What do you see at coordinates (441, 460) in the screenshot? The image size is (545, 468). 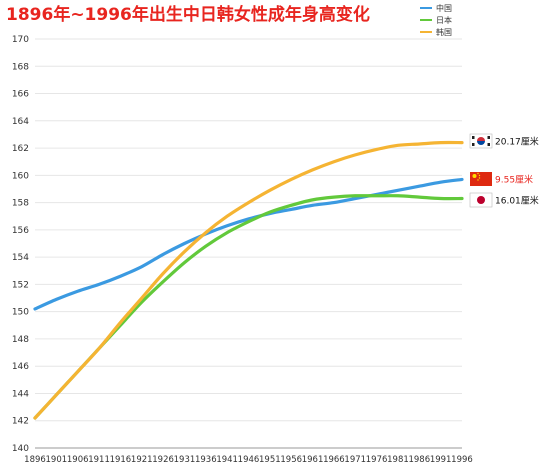 I see `x-tick-label: 1991` at bounding box center [441, 460].